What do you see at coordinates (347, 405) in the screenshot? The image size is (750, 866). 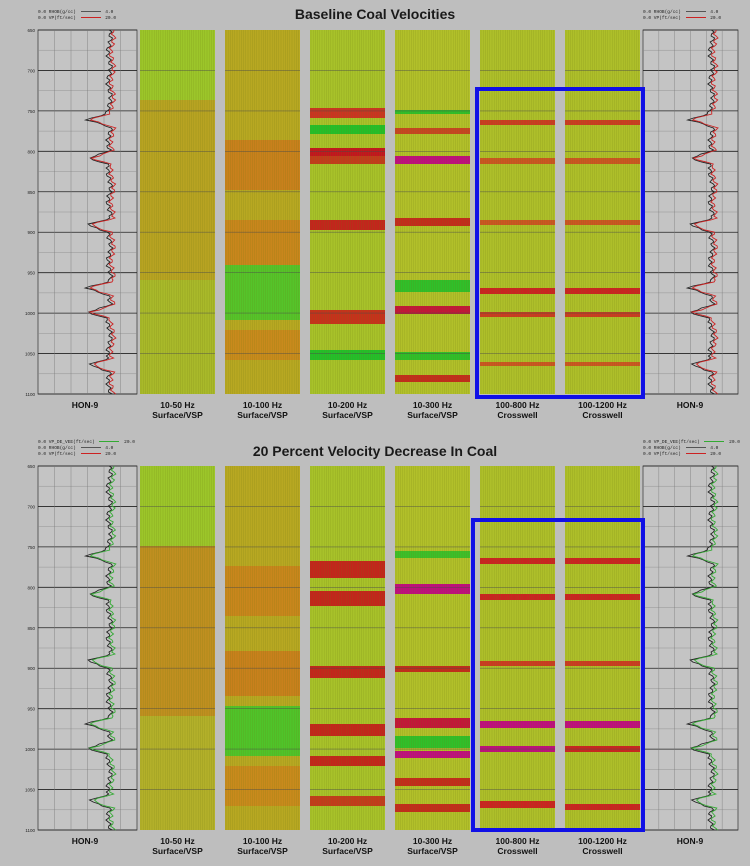 I see `column-frequency: 10-200 Hz` at bounding box center [347, 405].